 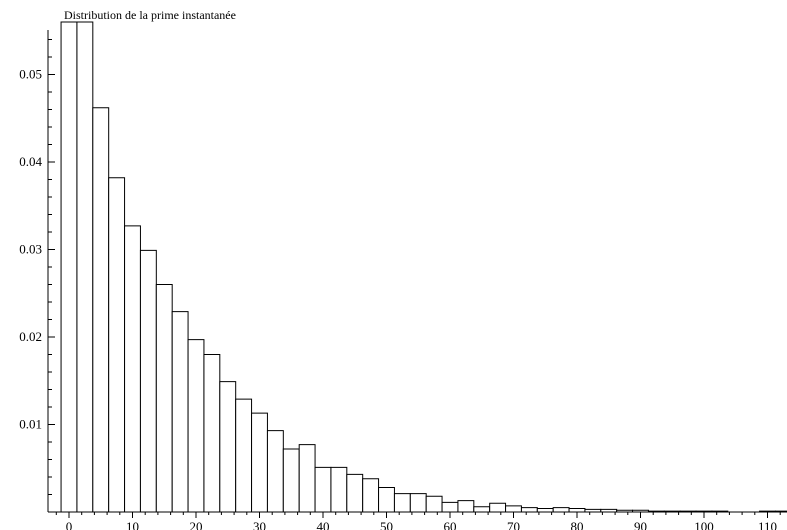 What do you see at coordinates (30, 74) in the screenshot?
I see `y-tick-label: 0.05` at bounding box center [30, 74].